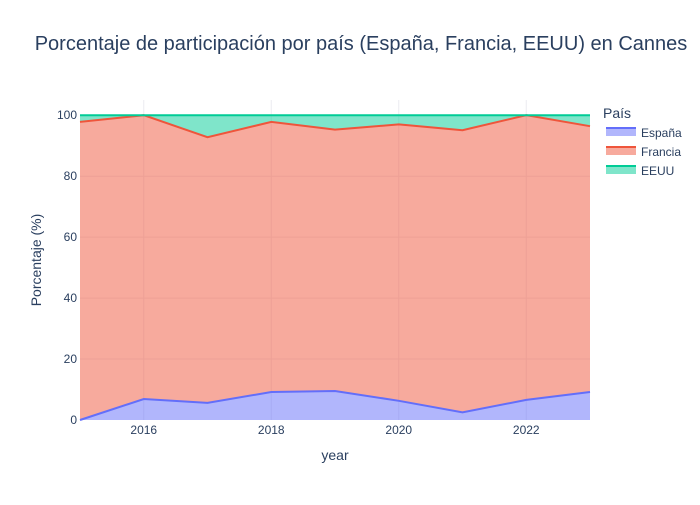 The width and height of the screenshot is (700, 505). What do you see at coordinates (67, 115) in the screenshot?
I see `y-tick-label: 100` at bounding box center [67, 115].